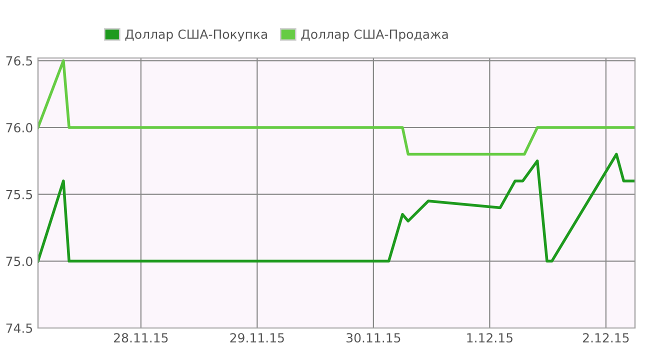 Image resolution: width=670 pixels, height=364 pixels. Describe the element at coordinates (19, 127) in the screenshot. I see `y-tick-label: 76.0` at that location.